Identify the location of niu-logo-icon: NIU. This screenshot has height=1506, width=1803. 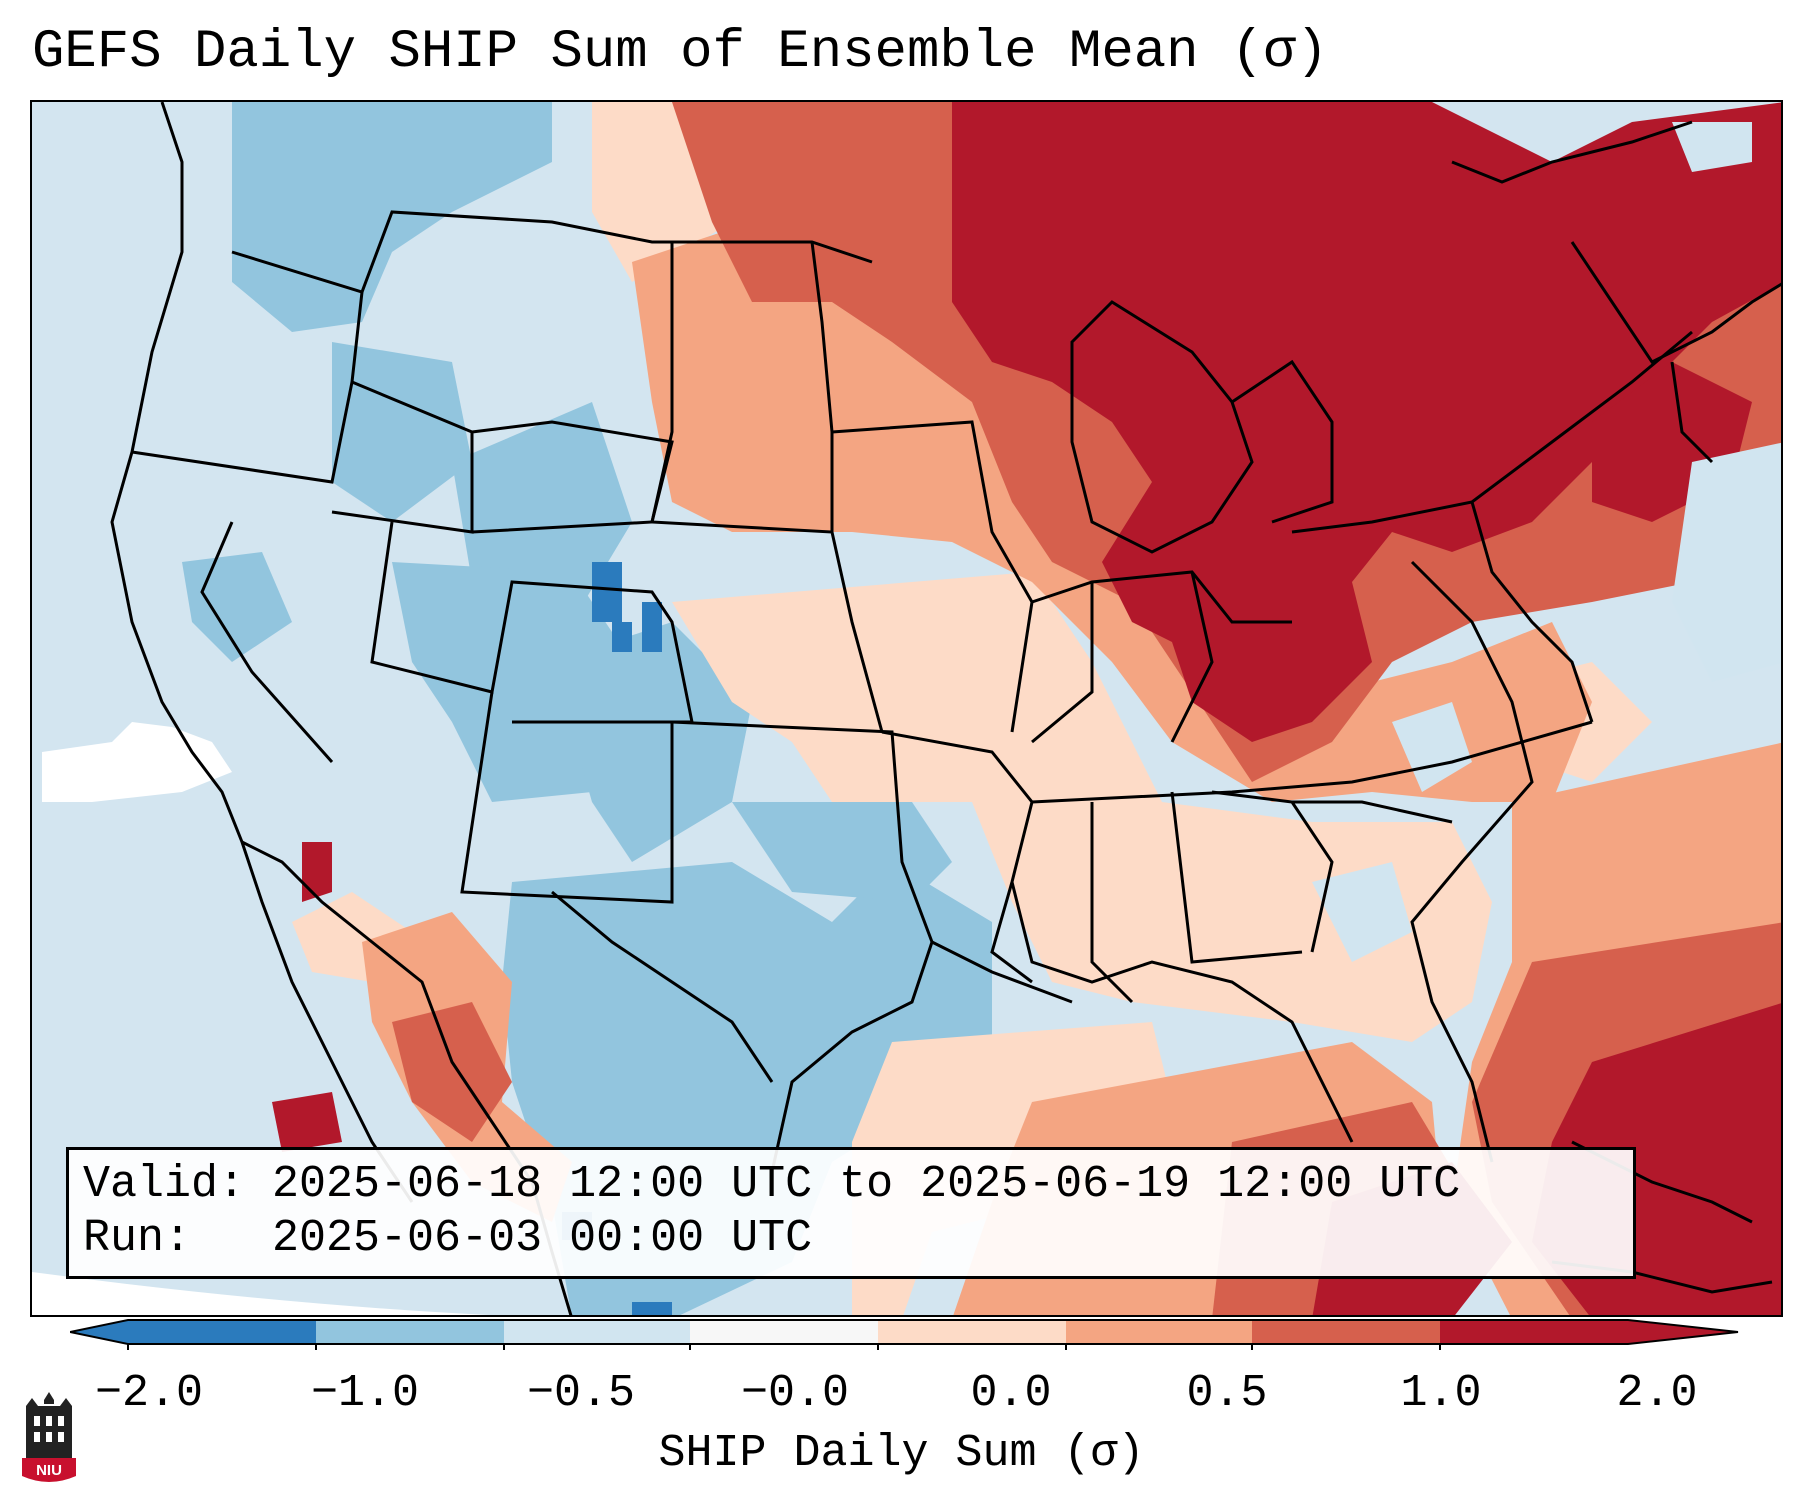
(49, 1437).